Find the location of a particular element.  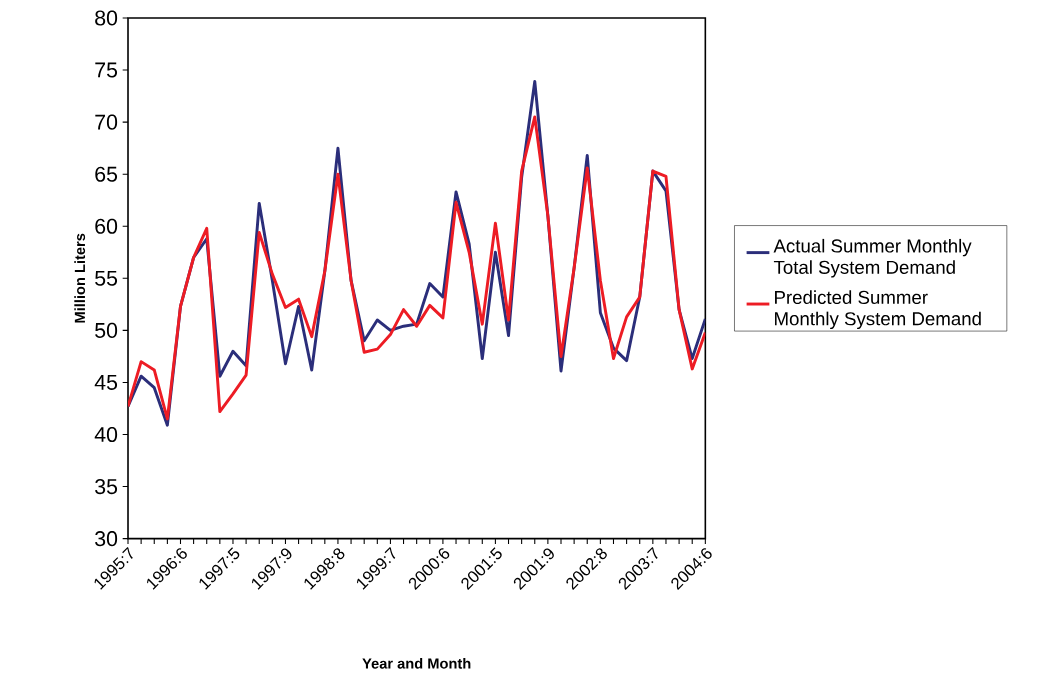

y-tick-label: 45 is located at coordinates (106, 382).